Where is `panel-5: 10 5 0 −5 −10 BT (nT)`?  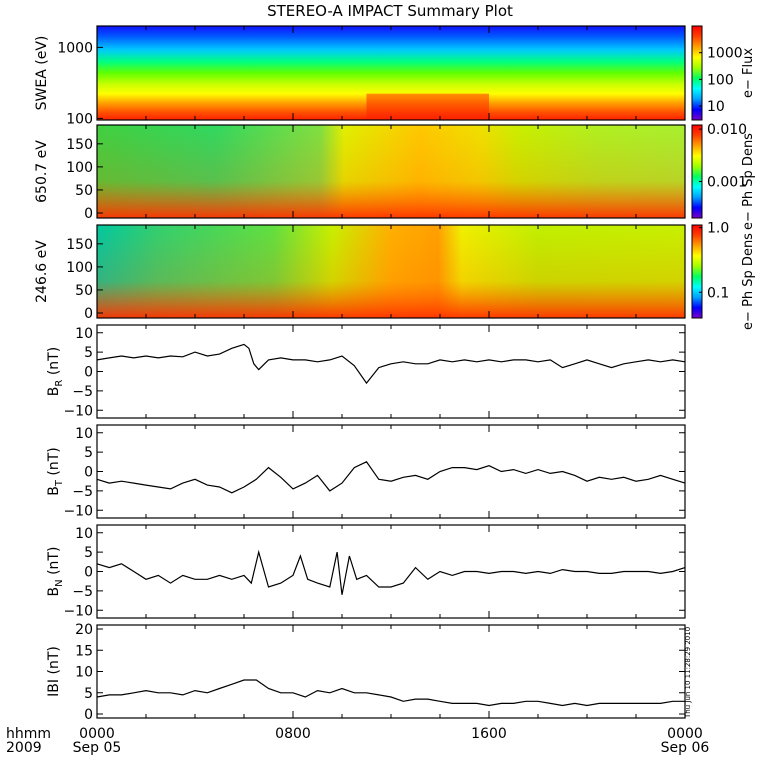 panel-5: 10 5 0 −5 −10 BT (nT) is located at coordinates (366, 471).